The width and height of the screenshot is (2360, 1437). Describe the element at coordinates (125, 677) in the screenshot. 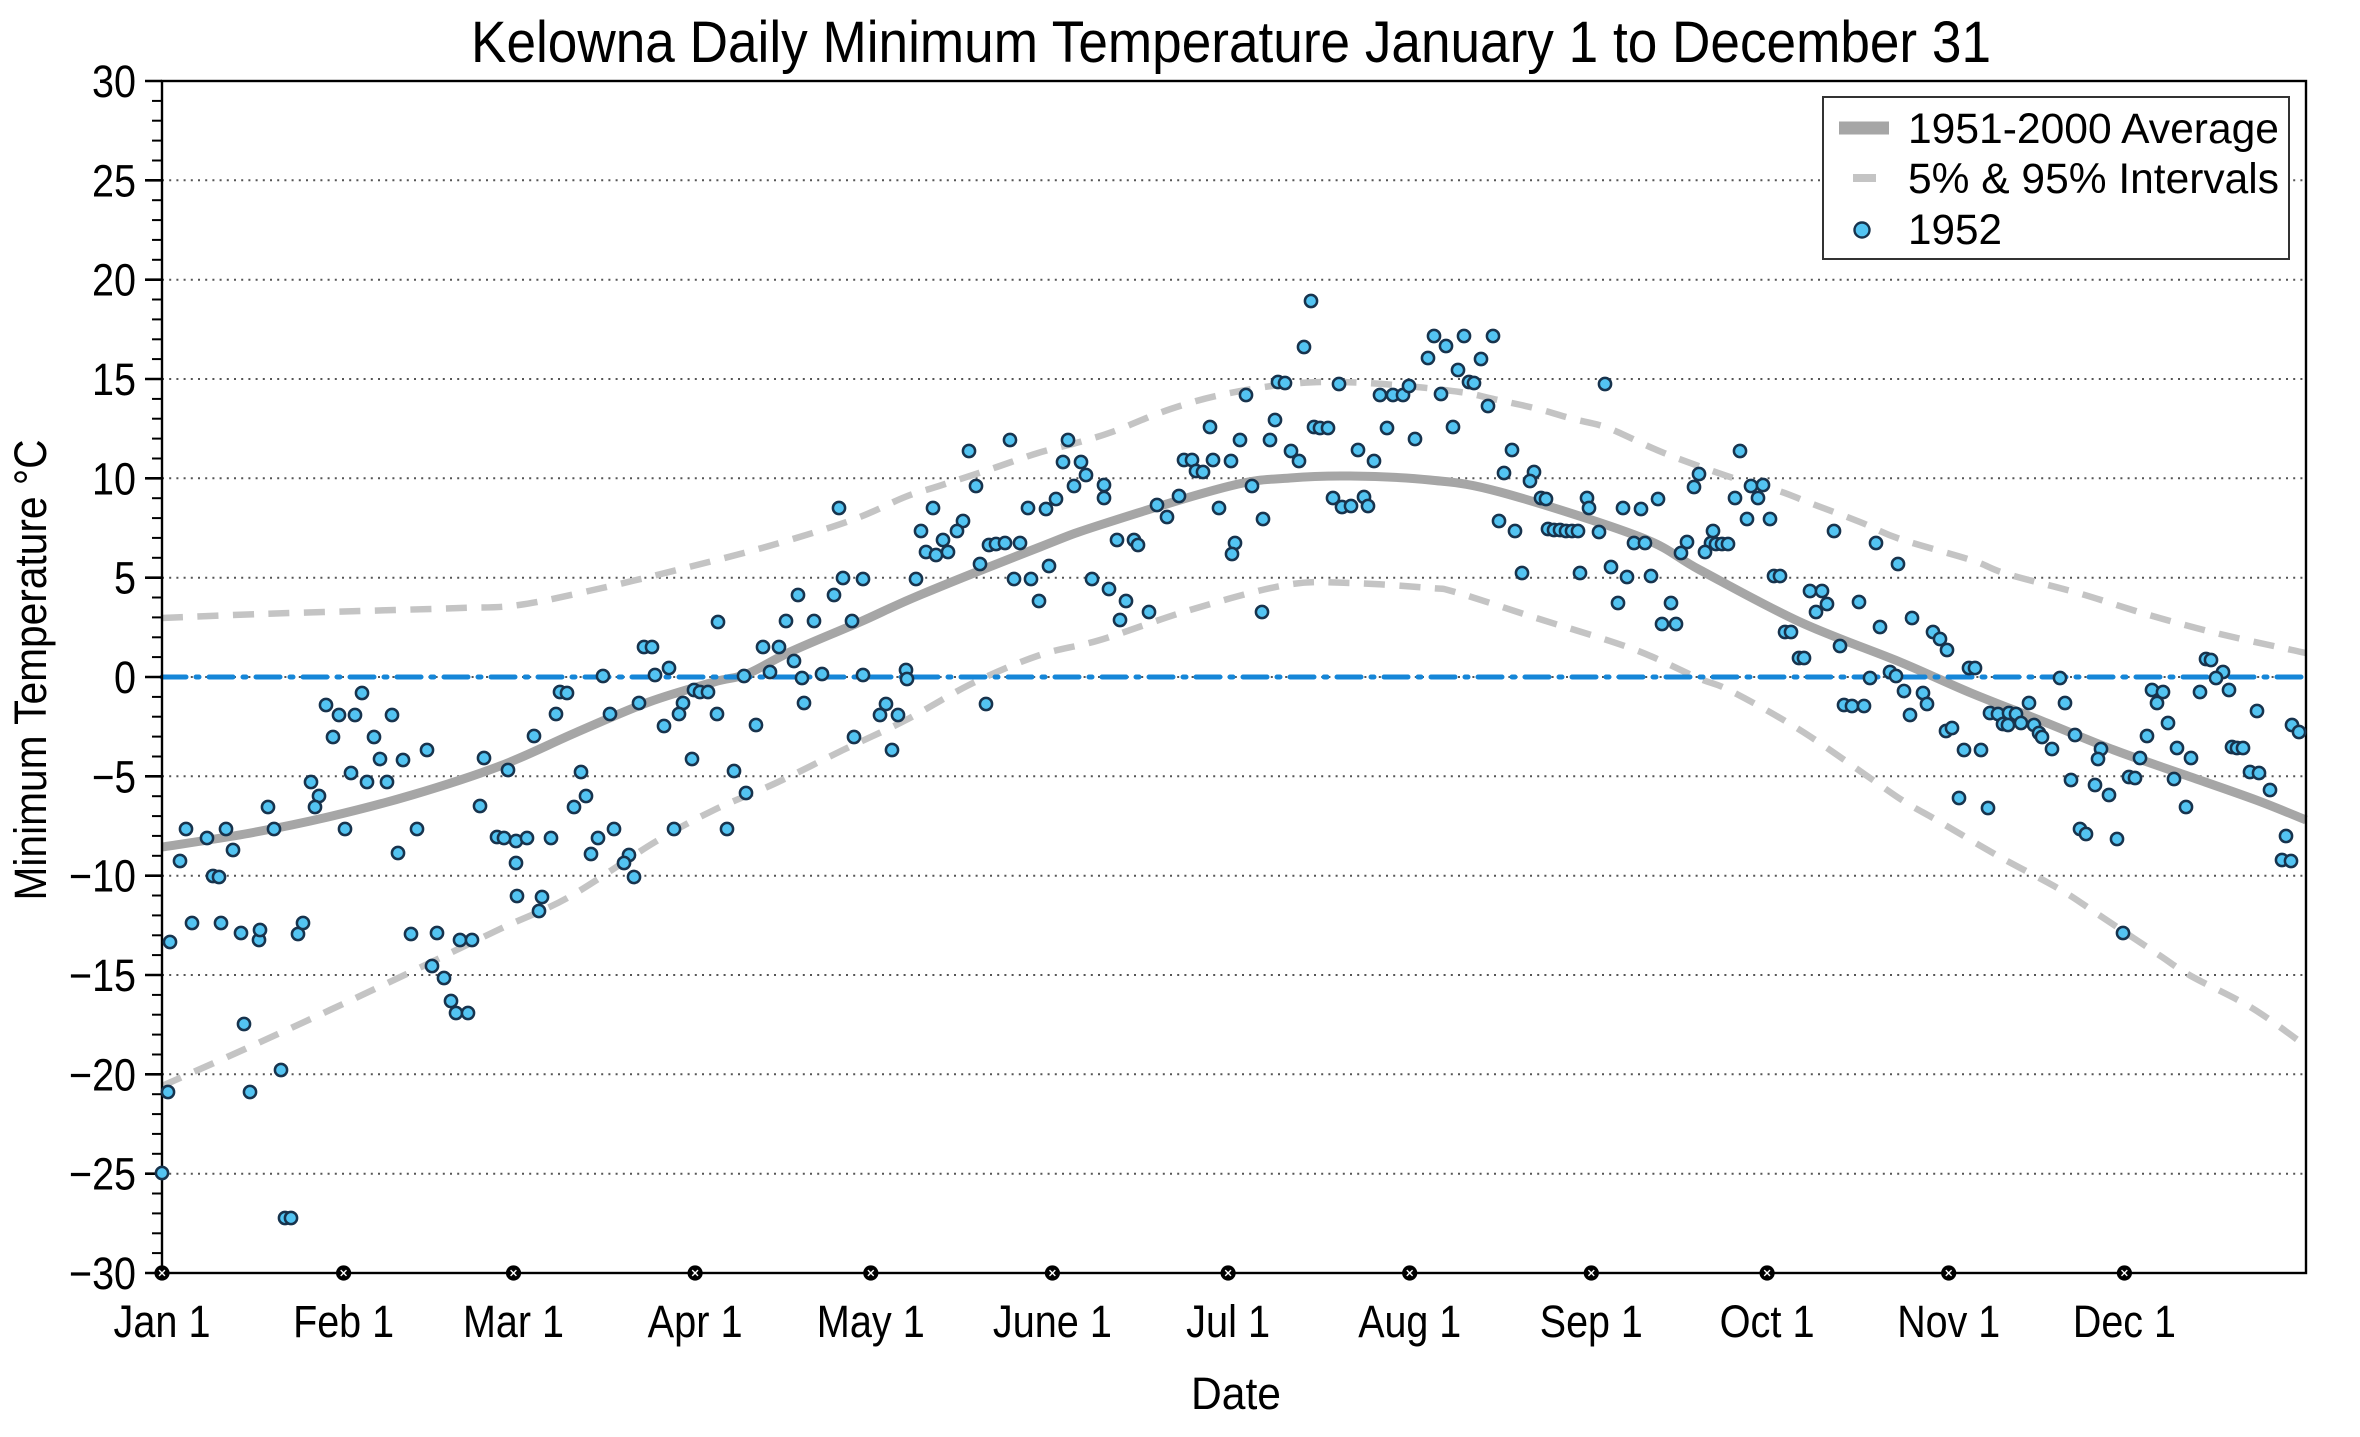

I see `svg-text: 0` at that location.